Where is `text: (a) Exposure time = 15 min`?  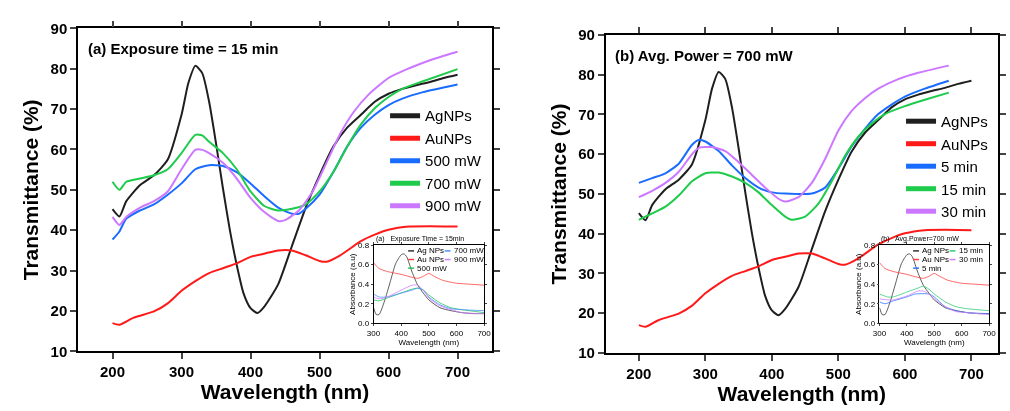 text: (a) Exposure time = 15 min is located at coordinates (183, 48).